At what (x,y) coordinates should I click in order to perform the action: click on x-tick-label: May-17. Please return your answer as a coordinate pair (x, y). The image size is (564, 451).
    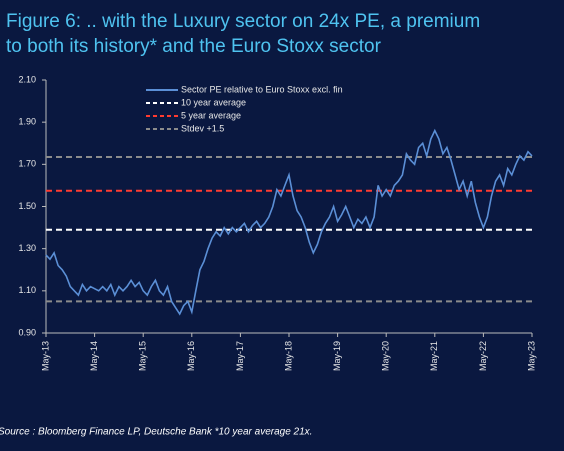
    Looking at the image, I should click on (240, 356).